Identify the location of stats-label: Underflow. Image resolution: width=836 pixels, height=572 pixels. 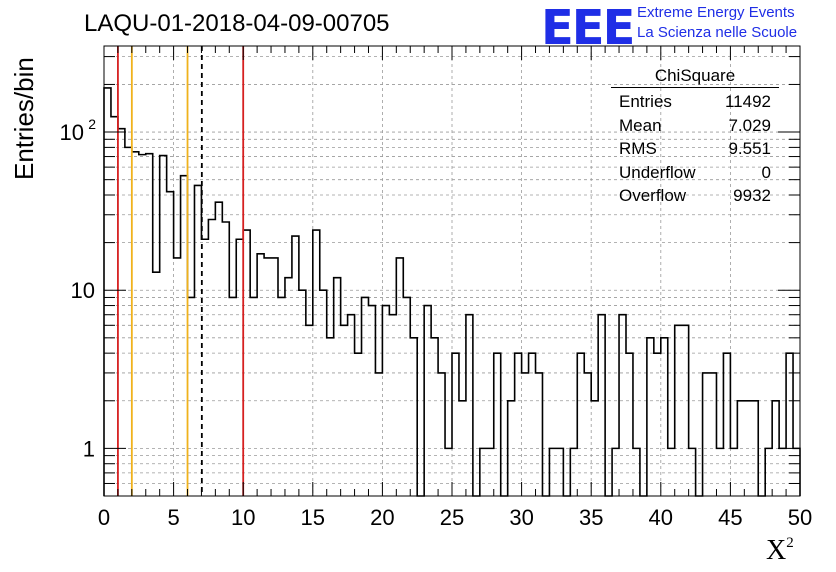
(657, 172).